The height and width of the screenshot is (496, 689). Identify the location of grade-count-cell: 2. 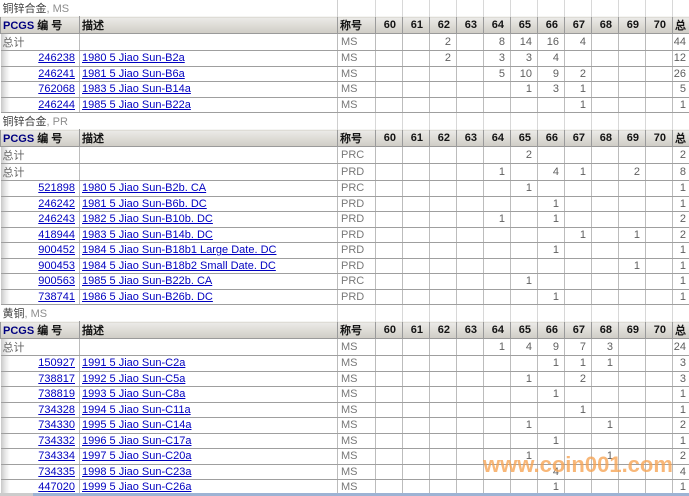
(578, 379).